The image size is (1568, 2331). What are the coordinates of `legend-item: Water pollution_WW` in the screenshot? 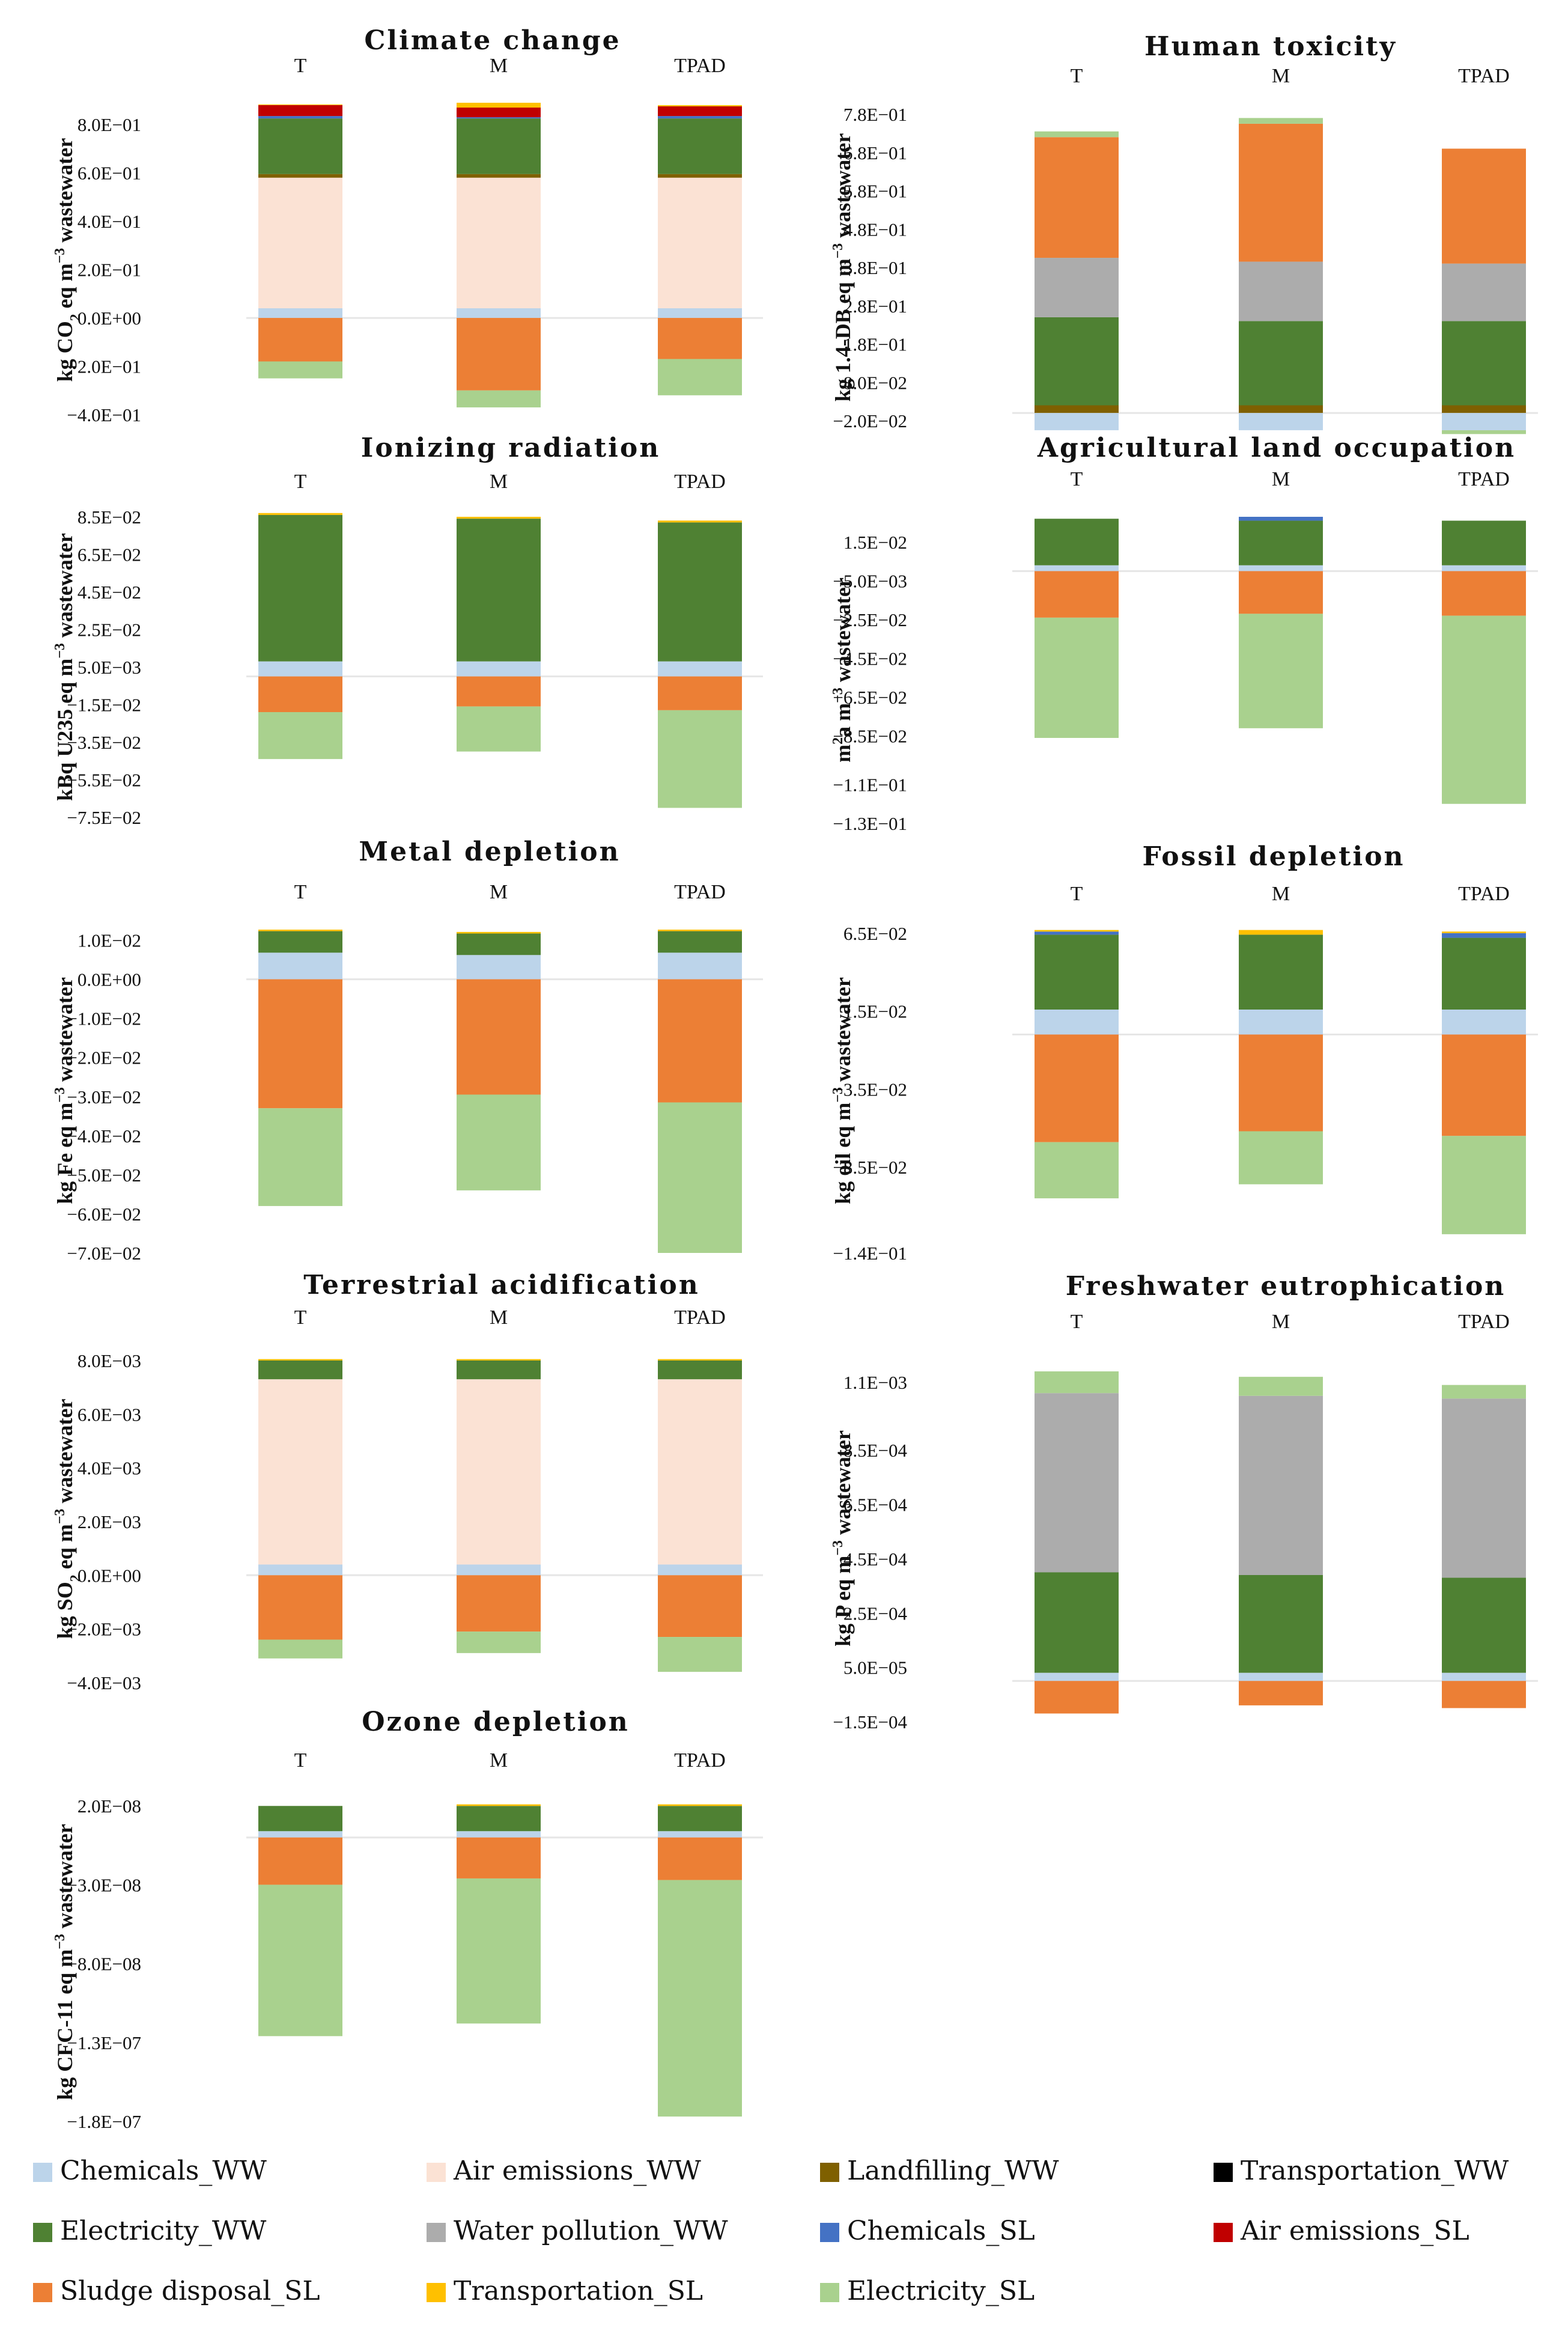 It's located at (577, 2231).